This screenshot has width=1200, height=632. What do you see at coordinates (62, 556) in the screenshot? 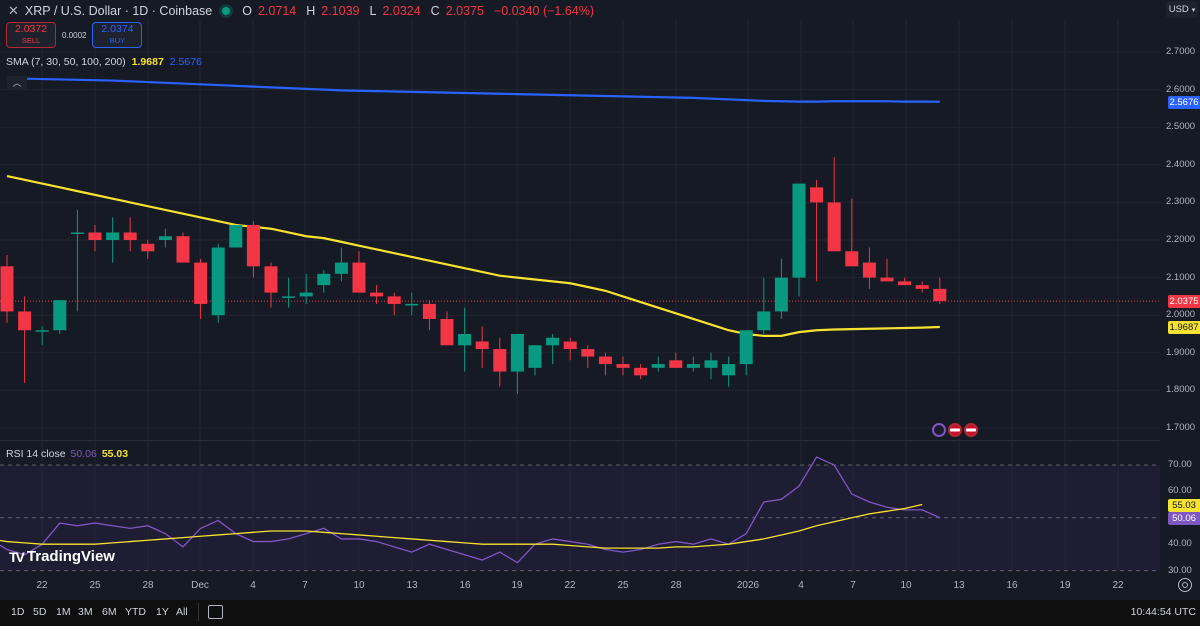
I see `tradingview-logo: TV TradingView` at bounding box center [62, 556].